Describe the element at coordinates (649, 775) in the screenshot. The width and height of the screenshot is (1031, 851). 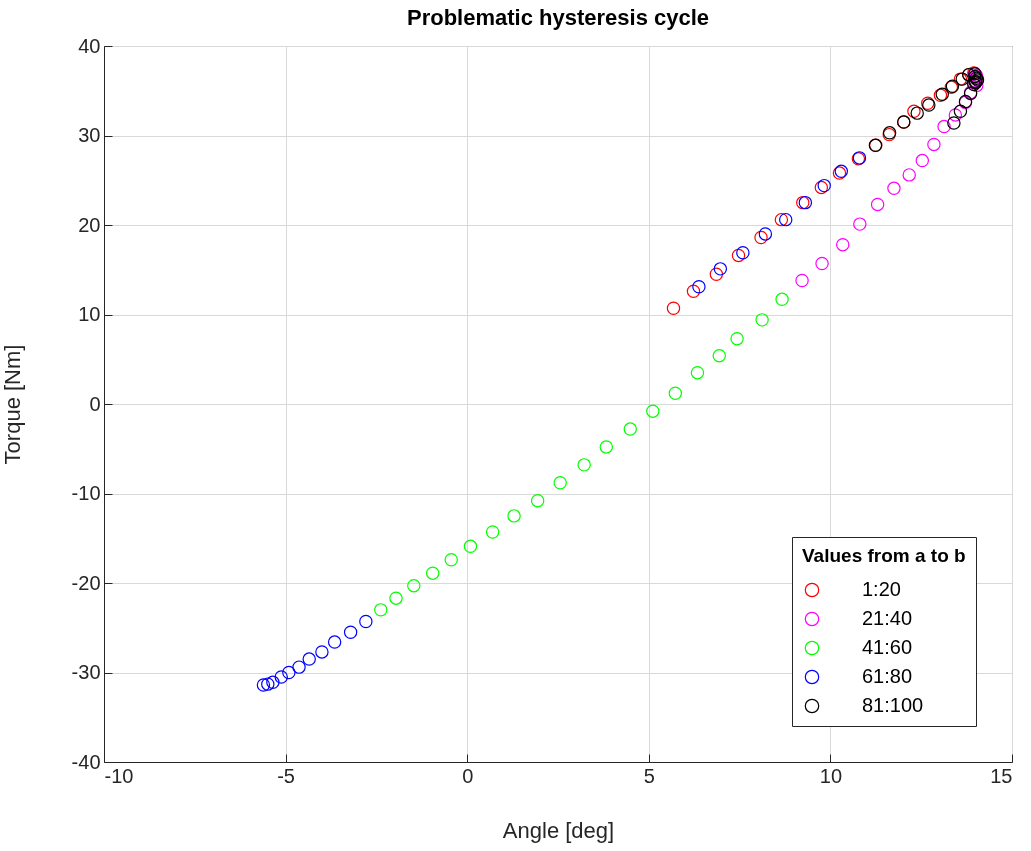
I see `x-tick-label: 5` at that location.